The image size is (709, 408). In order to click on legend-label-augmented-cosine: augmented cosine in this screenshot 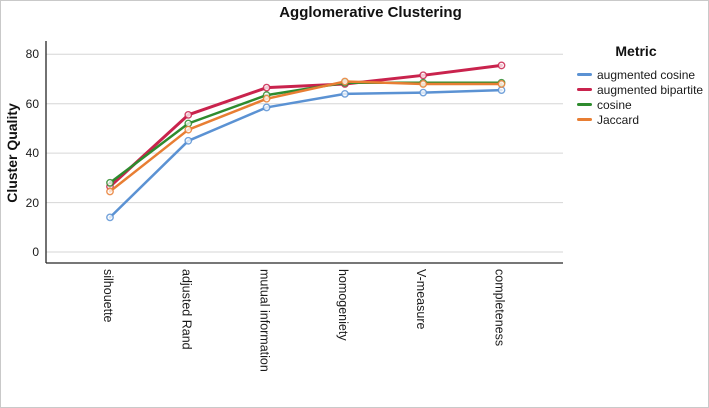, I will do `click(646, 74)`.